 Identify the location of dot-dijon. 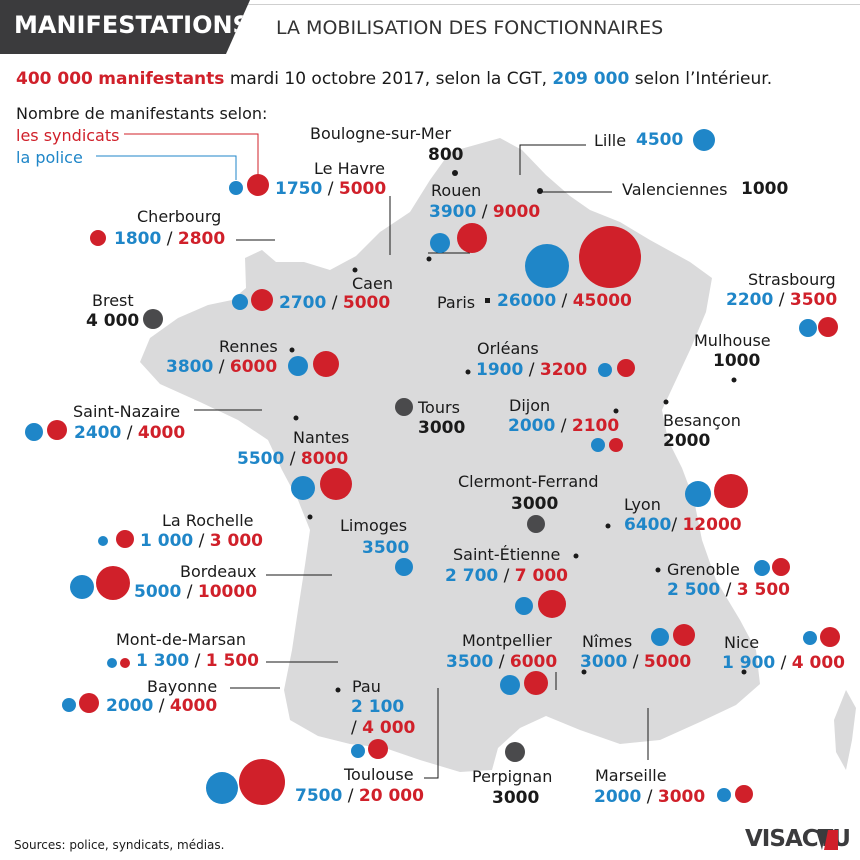
(616, 411).